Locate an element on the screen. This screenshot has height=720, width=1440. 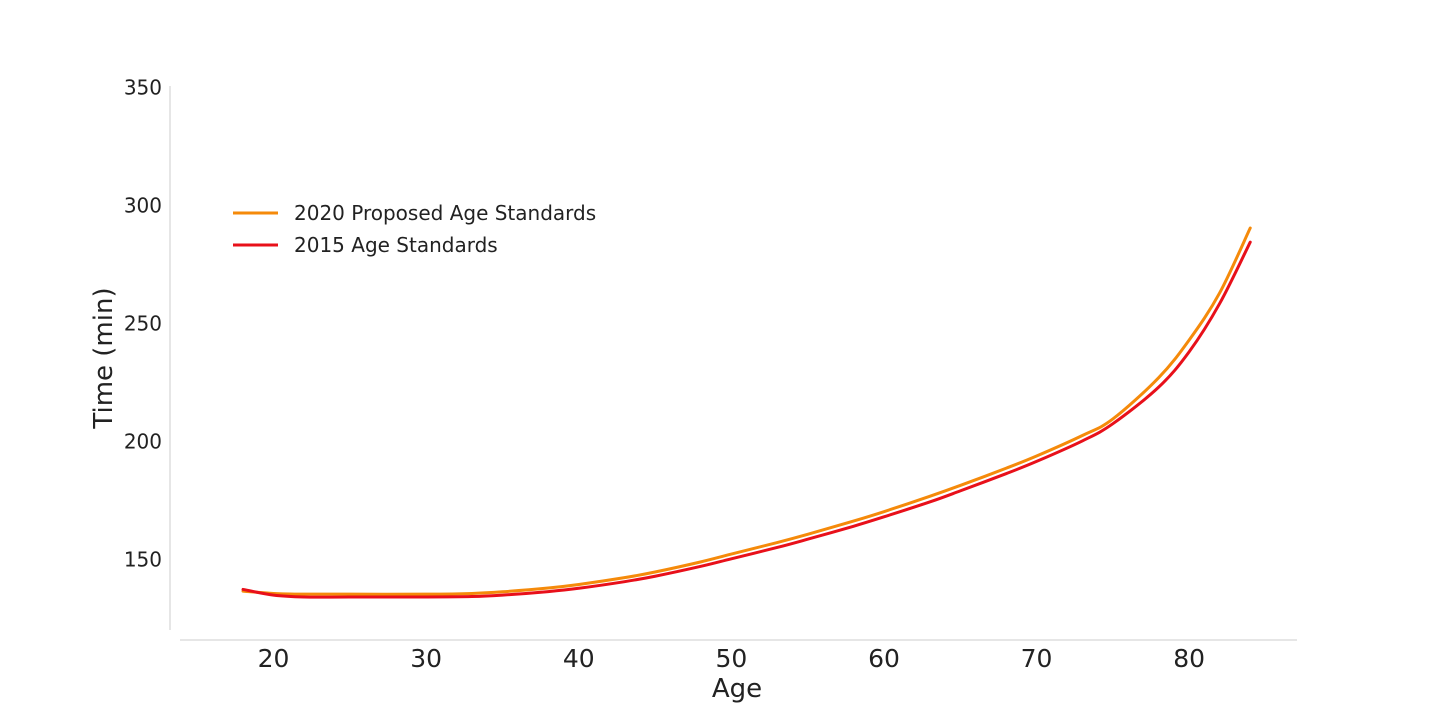
legend-label: 2015 Age Standards is located at coordinates (396, 245).